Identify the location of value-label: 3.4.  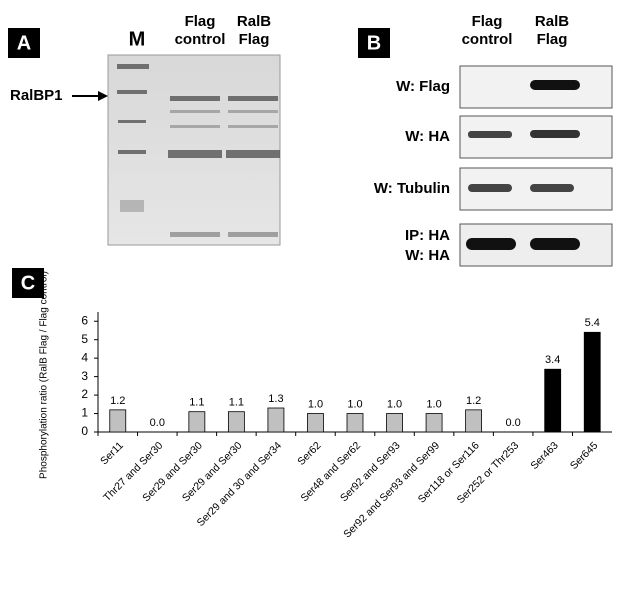
(552, 360).